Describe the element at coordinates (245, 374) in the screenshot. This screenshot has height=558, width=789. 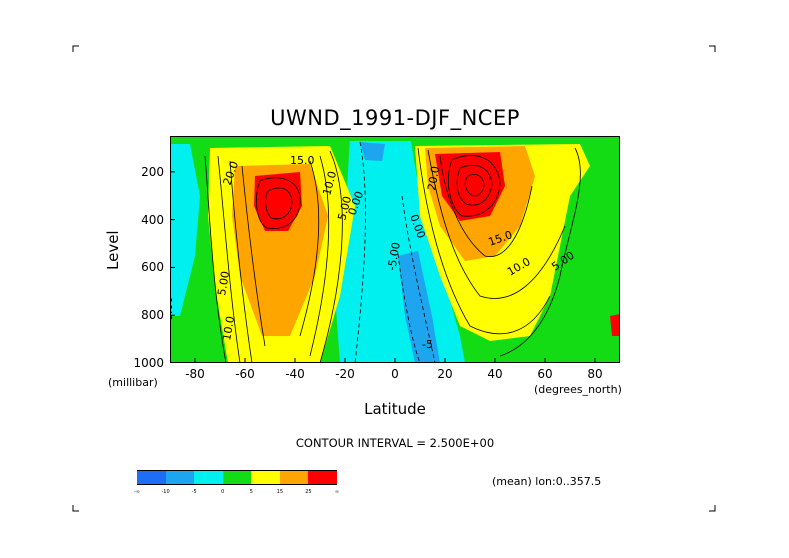
I see `x-tick-label: -60` at that location.